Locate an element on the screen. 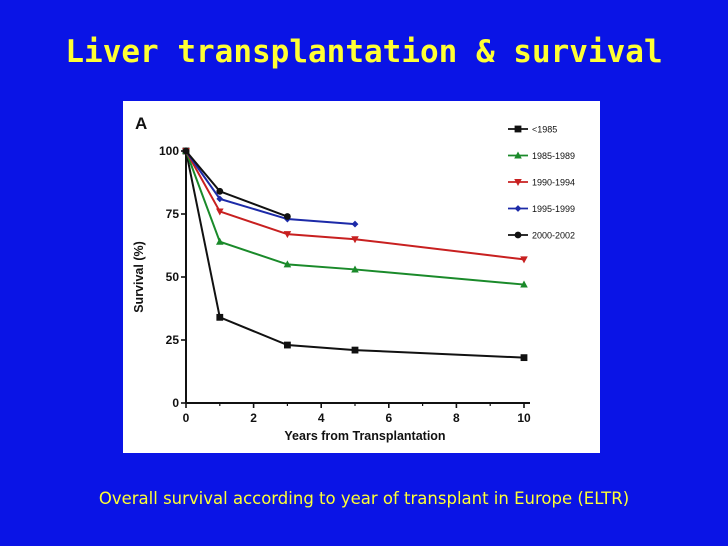 Image resolution: width=728 pixels, height=546 pixels. legend-label: <1985 is located at coordinates (544, 130).